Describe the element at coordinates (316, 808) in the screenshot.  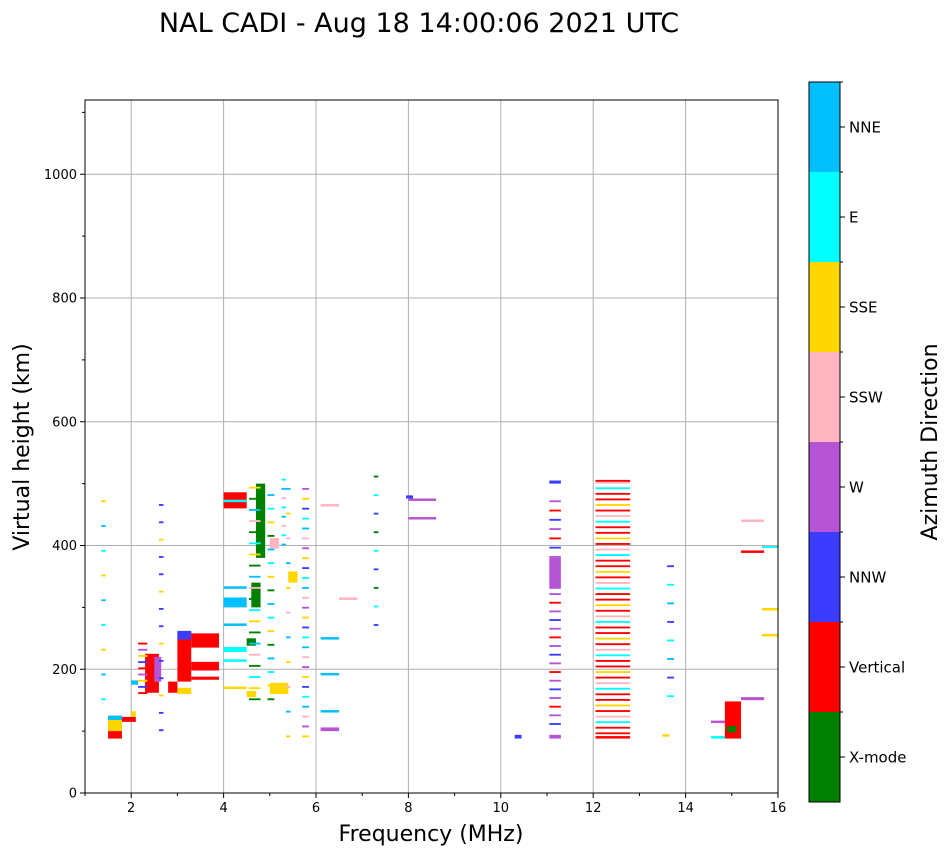
I see `x-tick-label: 6` at that location.